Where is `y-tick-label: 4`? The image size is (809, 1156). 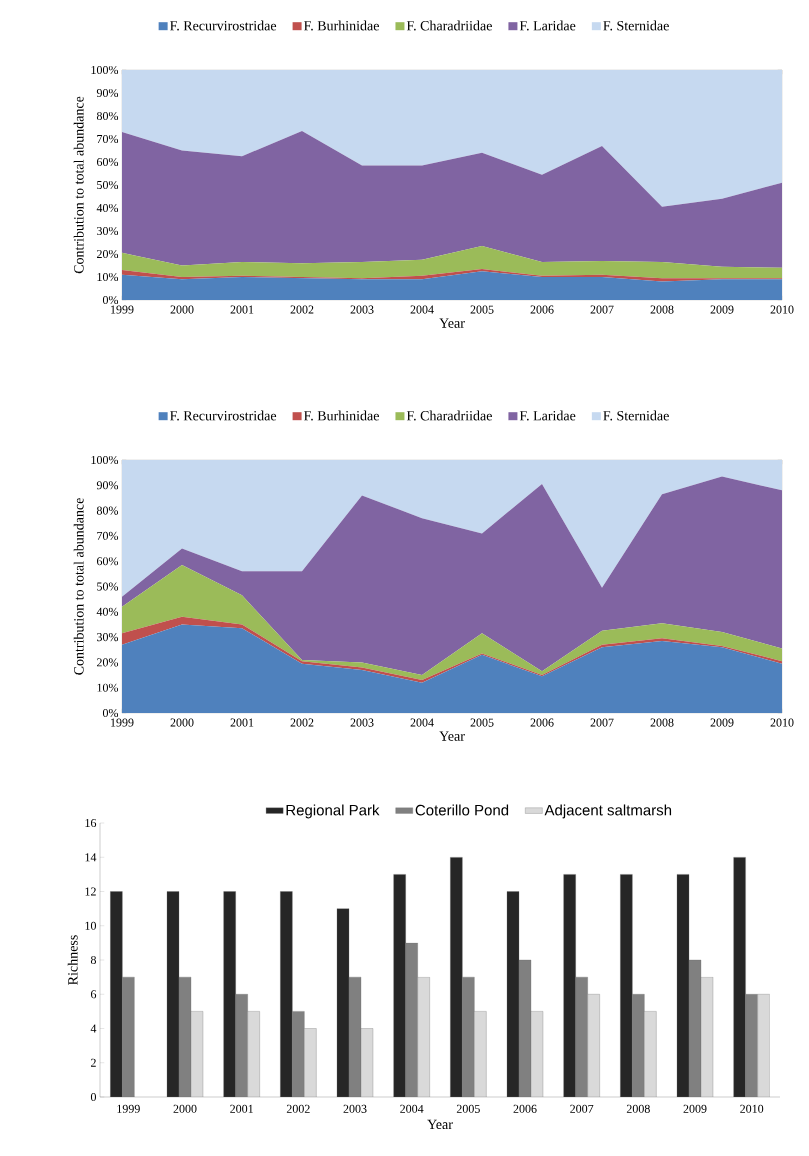
y-tick-label: 4 is located at coordinates (93, 1028).